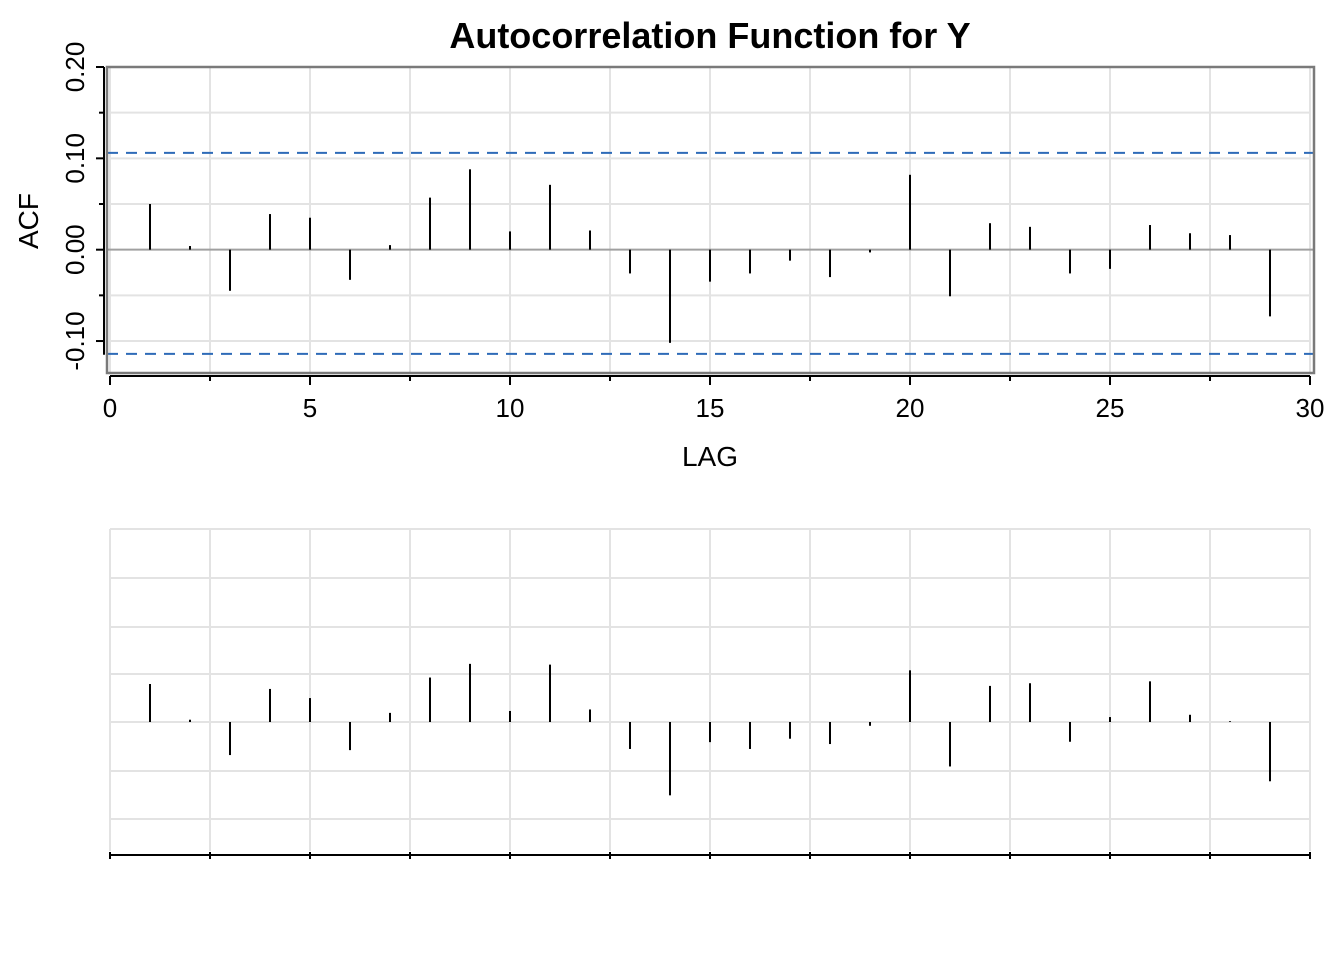  Describe the element at coordinates (310, 408) in the screenshot. I see `x-tick-label: 5` at that location.